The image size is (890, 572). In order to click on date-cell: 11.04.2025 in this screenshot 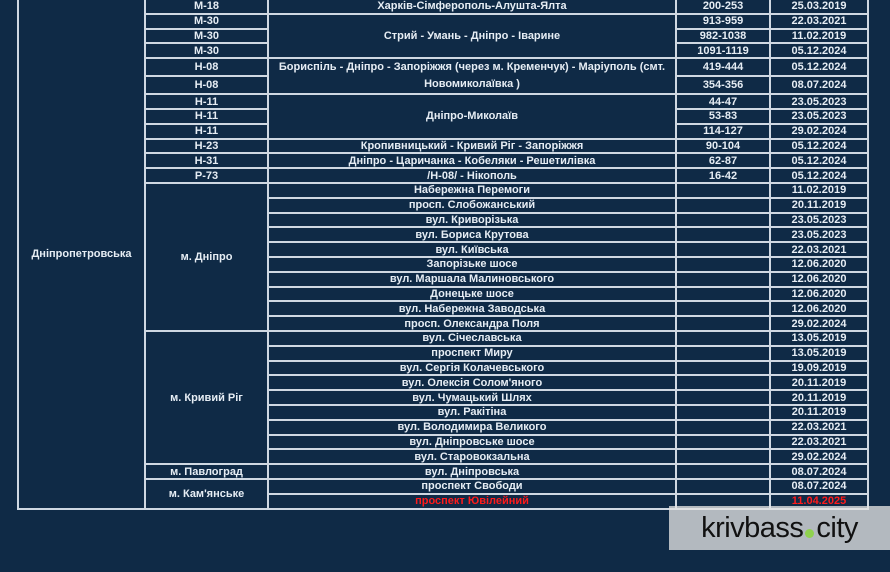, I will do `click(819, 501)`.